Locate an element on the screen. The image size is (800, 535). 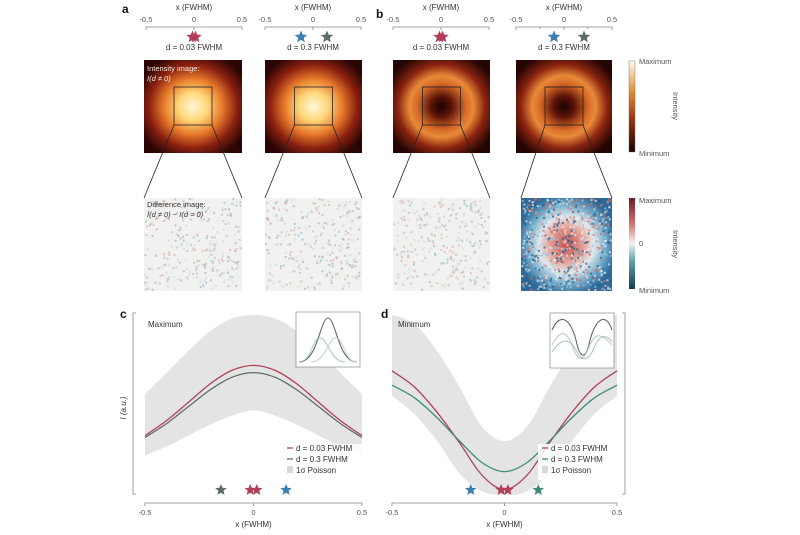
separation-label: d = 0.3 FWHM is located at coordinates (313, 47).